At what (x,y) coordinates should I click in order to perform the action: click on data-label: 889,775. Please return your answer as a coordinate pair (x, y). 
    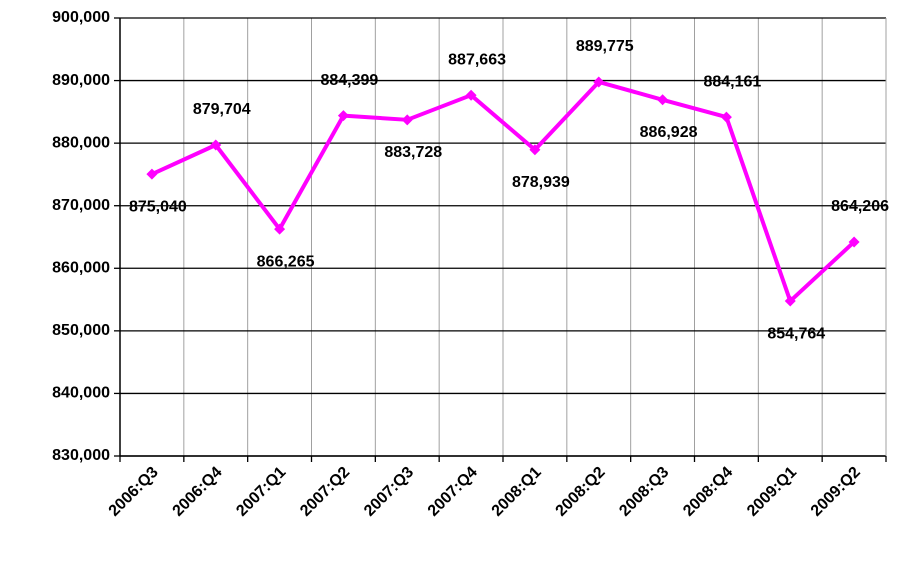
    Looking at the image, I should click on (605, 46).